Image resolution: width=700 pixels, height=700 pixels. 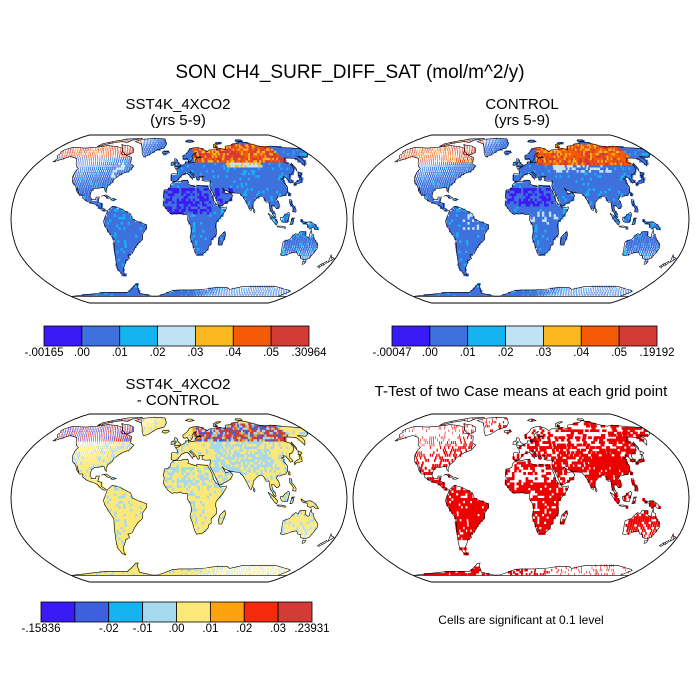 I want to click on coastline-madagascar, so click(x=222, y=517).